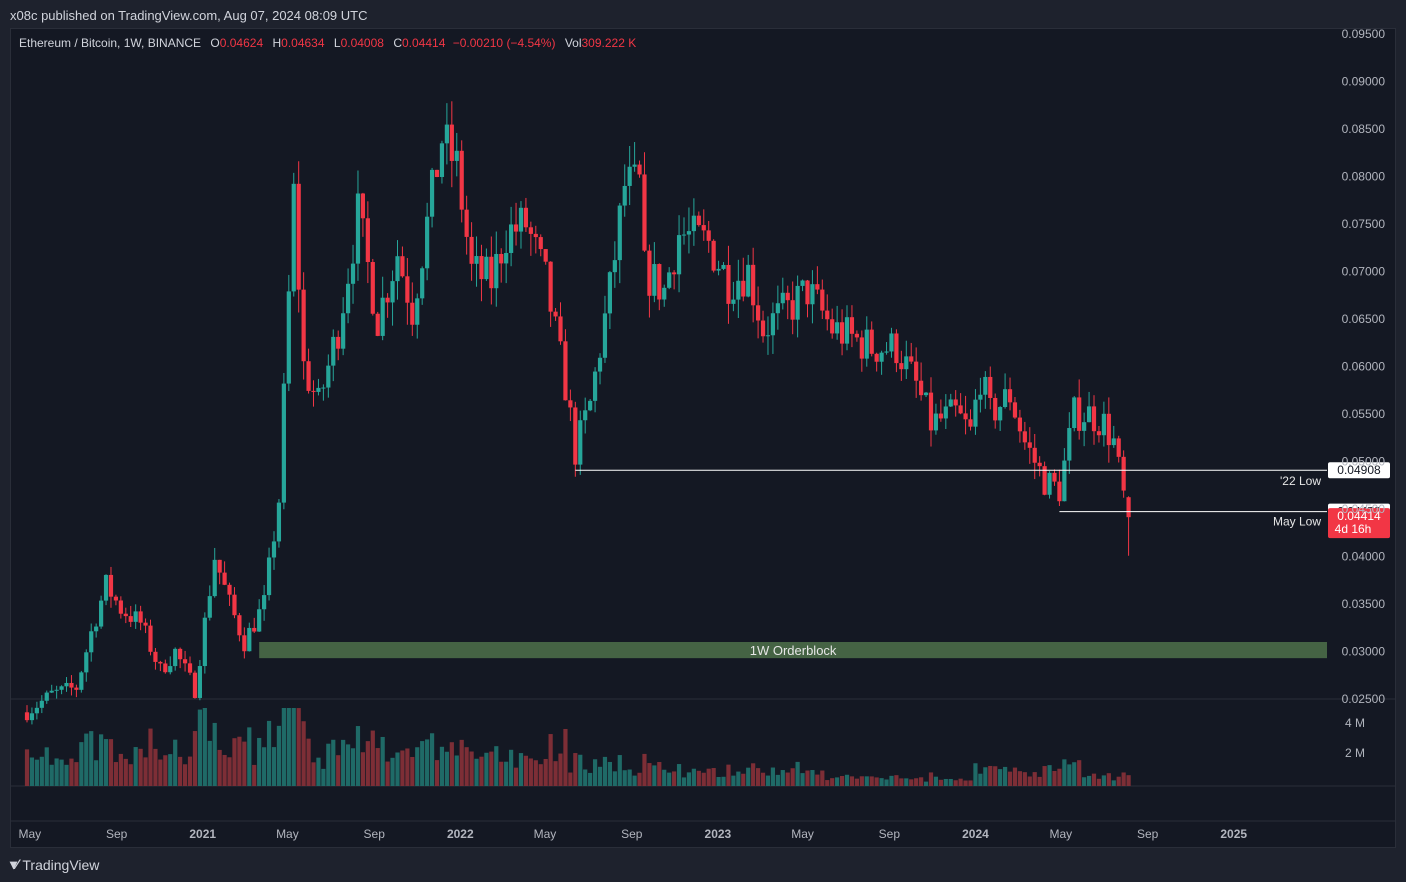 The width and height of the screenshot is (1406, 882). Describe the element at coordinates (573, 43) in the screenshot. I see `volume-key: Vol` at that location.